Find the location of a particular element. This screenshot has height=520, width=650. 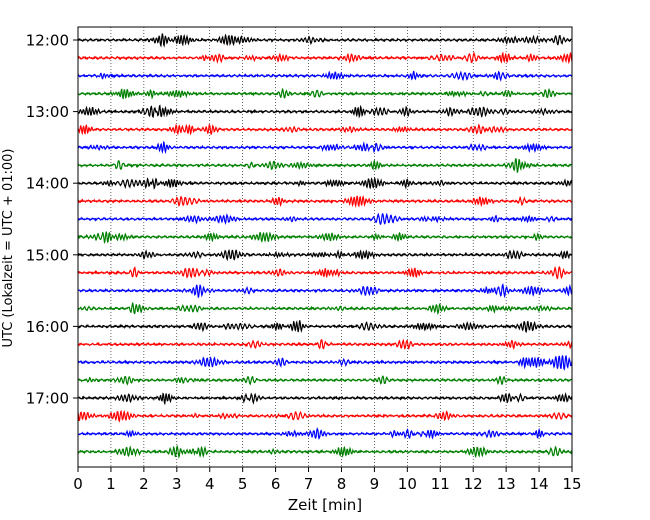

y-tick-label: 12:00 is located at coordinates (47, 41).